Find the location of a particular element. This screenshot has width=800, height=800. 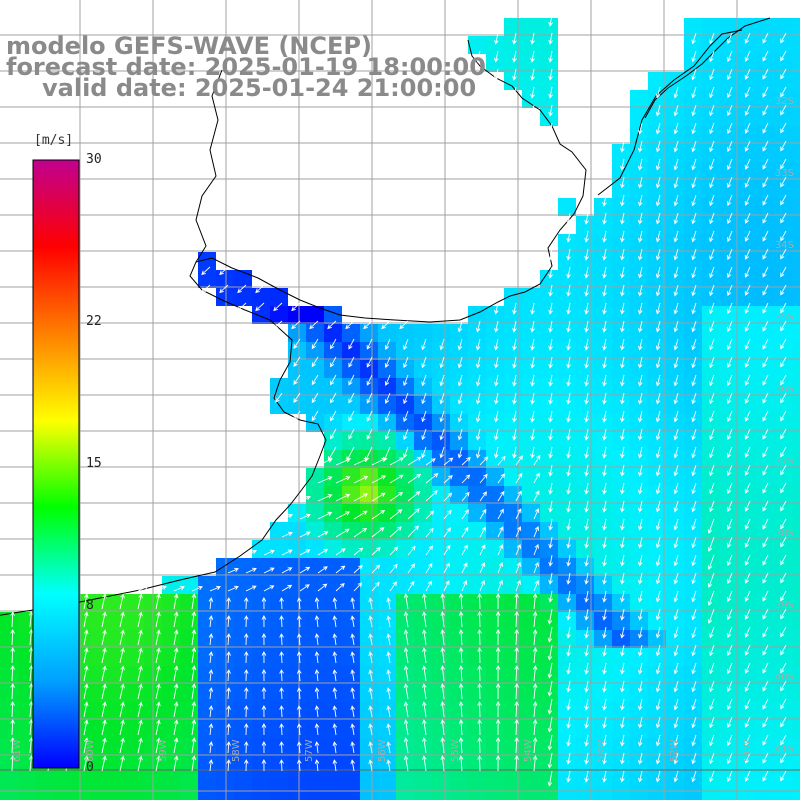

longitude-label: 55W is located at coordinates (455, 750).